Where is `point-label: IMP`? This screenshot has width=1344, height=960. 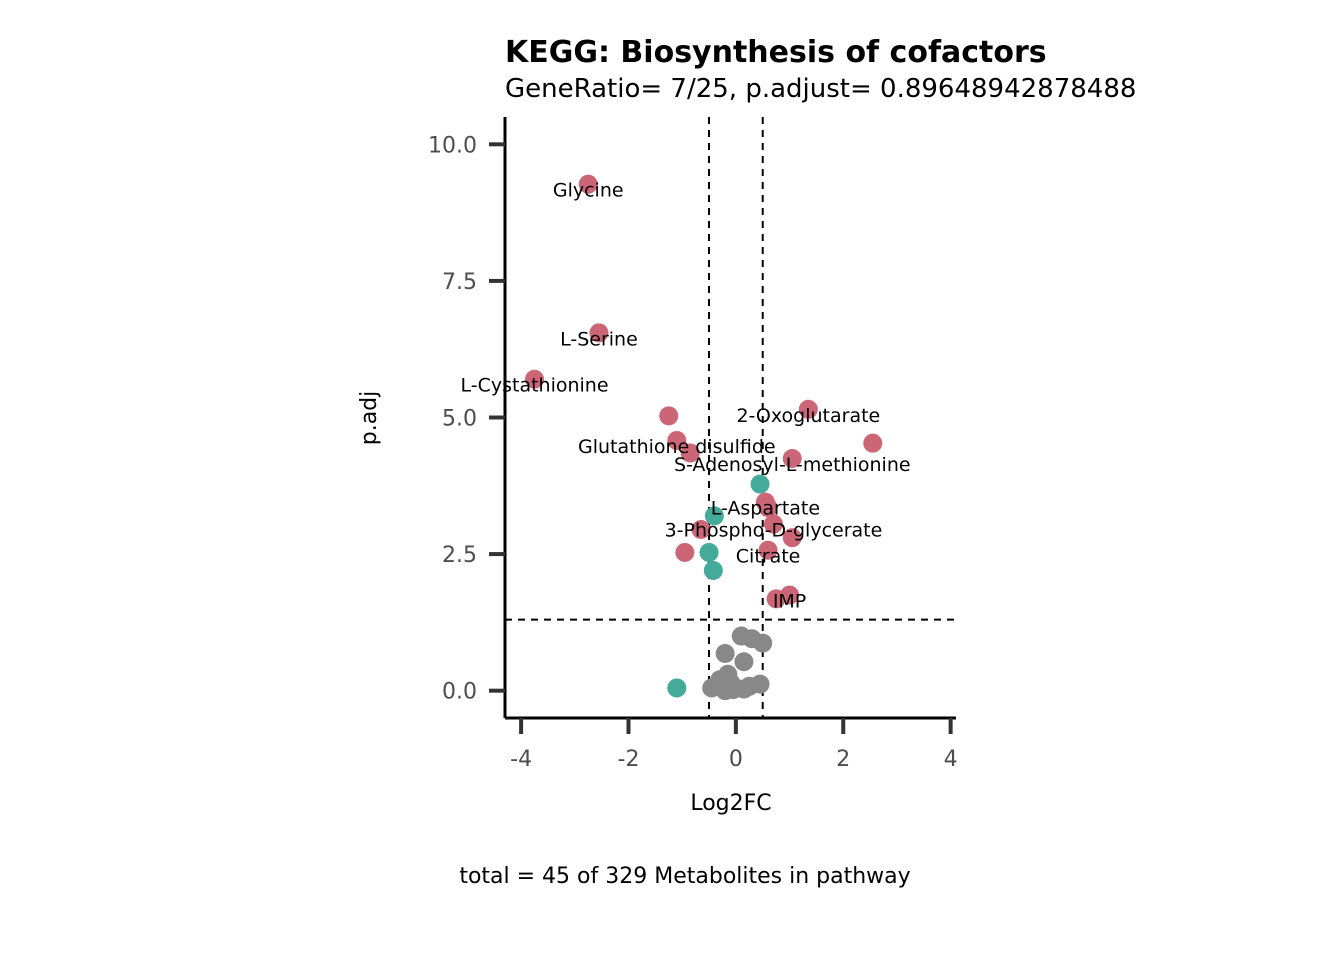 point-label: IMP is located at coordinates (789, 602).